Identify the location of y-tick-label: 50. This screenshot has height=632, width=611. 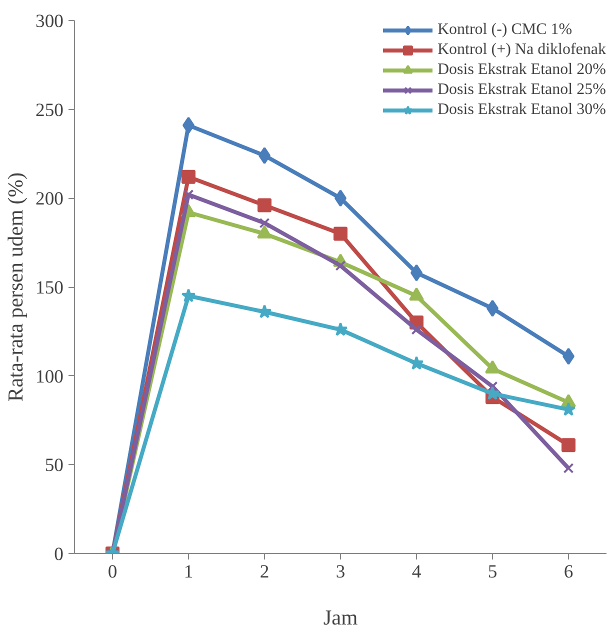
(54, 465).